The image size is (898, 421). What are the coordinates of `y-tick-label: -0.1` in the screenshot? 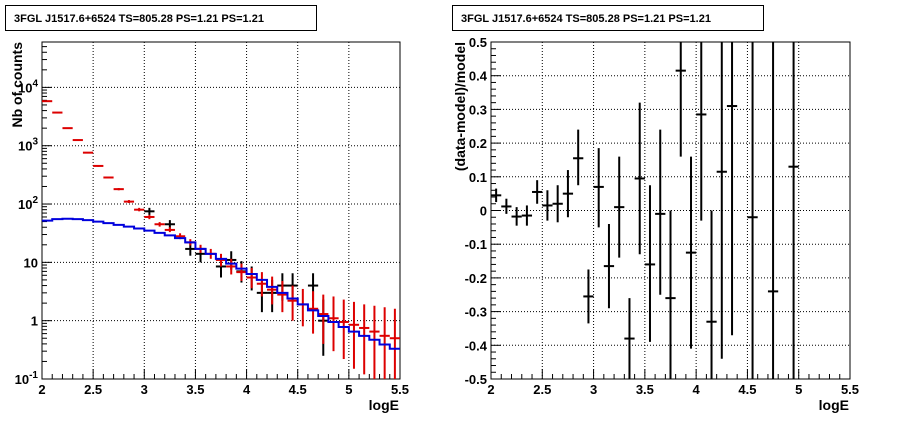 It's located at (476, 244).